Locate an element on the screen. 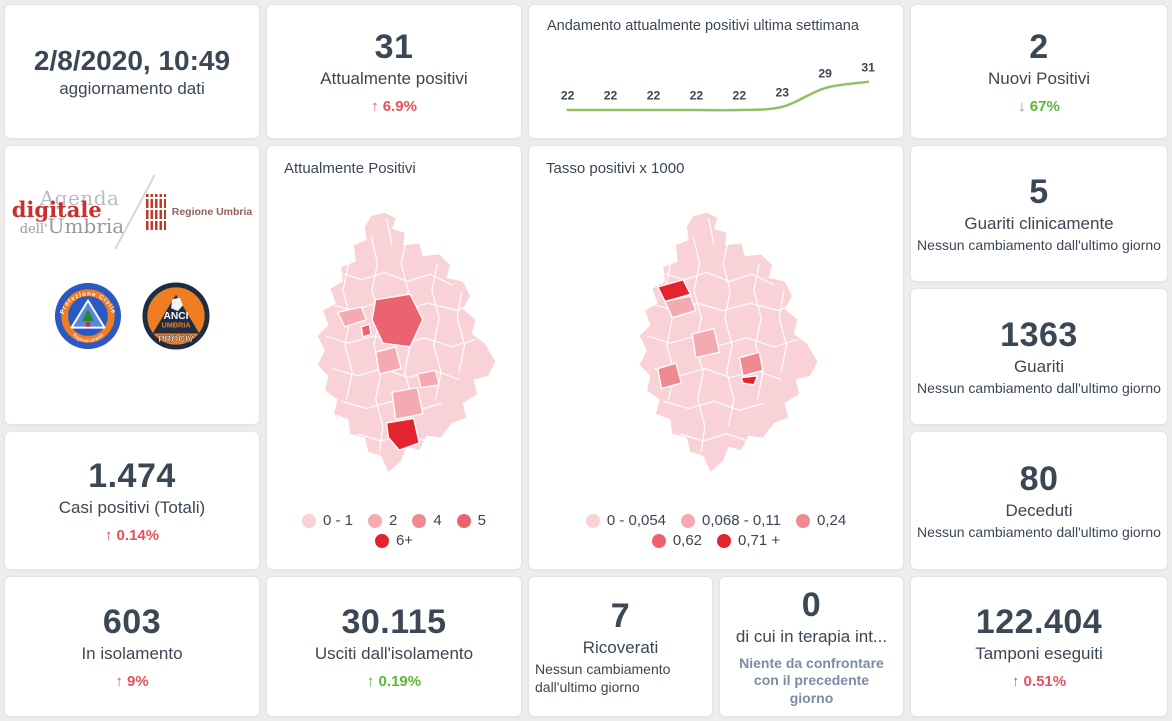 This screenshot has height=721, width=1172. legend-item: 2 is located at coordinates (382, 520).